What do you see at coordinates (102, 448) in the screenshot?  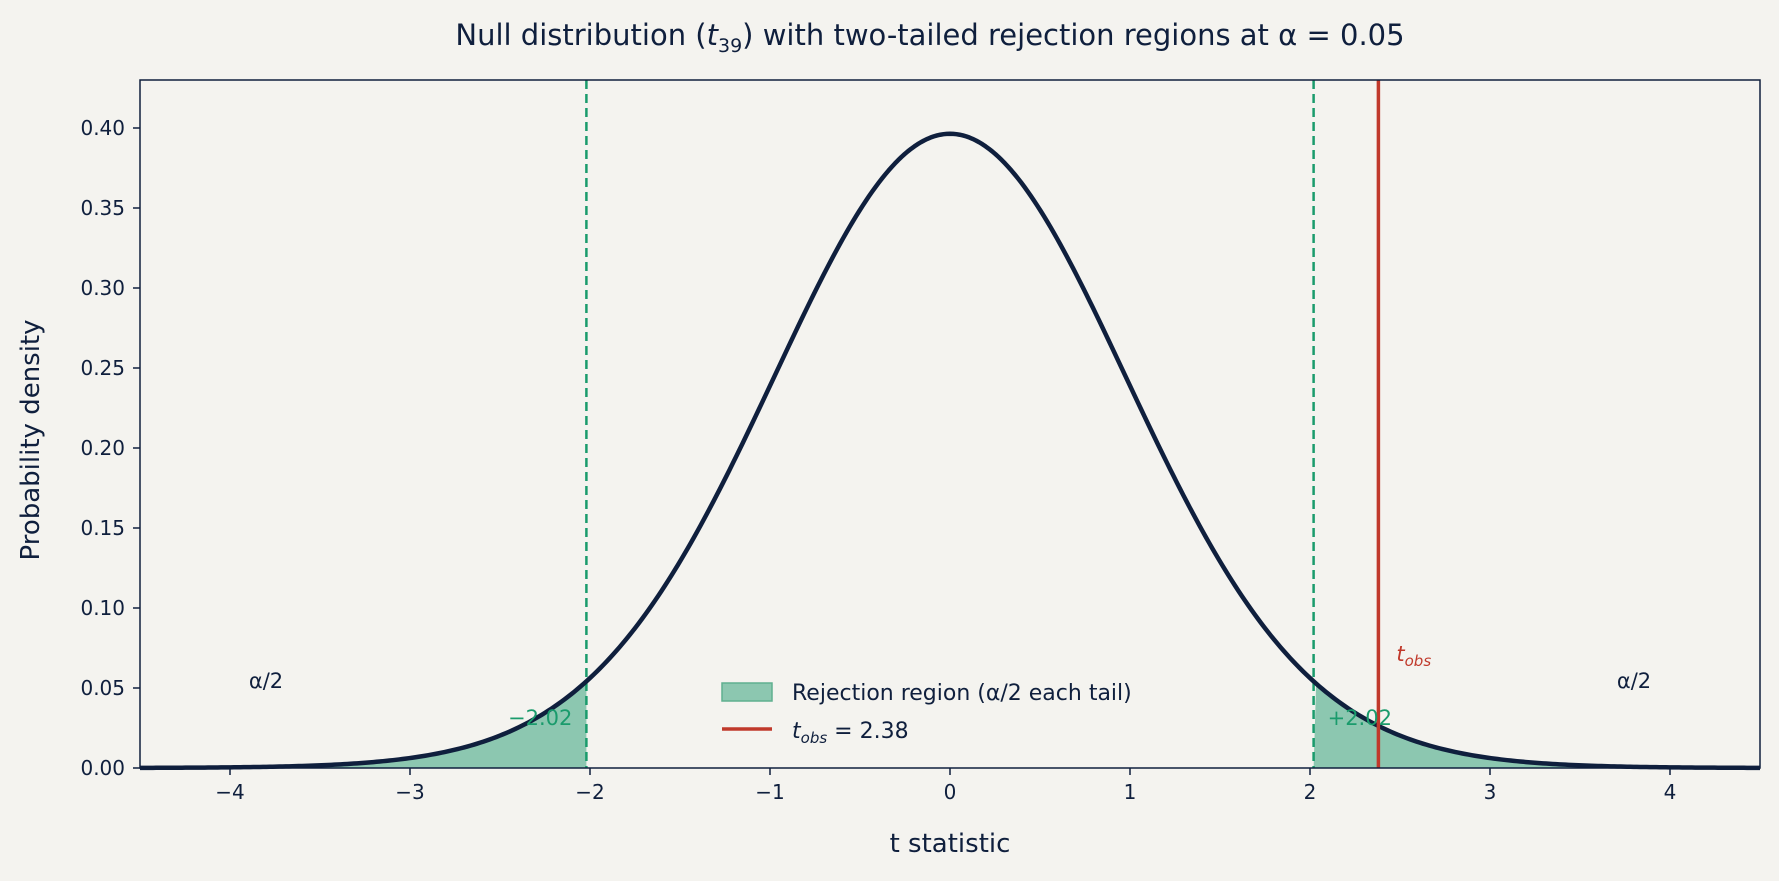 I see `y-tick-label: 0.20` at bounding box center [102, 448].